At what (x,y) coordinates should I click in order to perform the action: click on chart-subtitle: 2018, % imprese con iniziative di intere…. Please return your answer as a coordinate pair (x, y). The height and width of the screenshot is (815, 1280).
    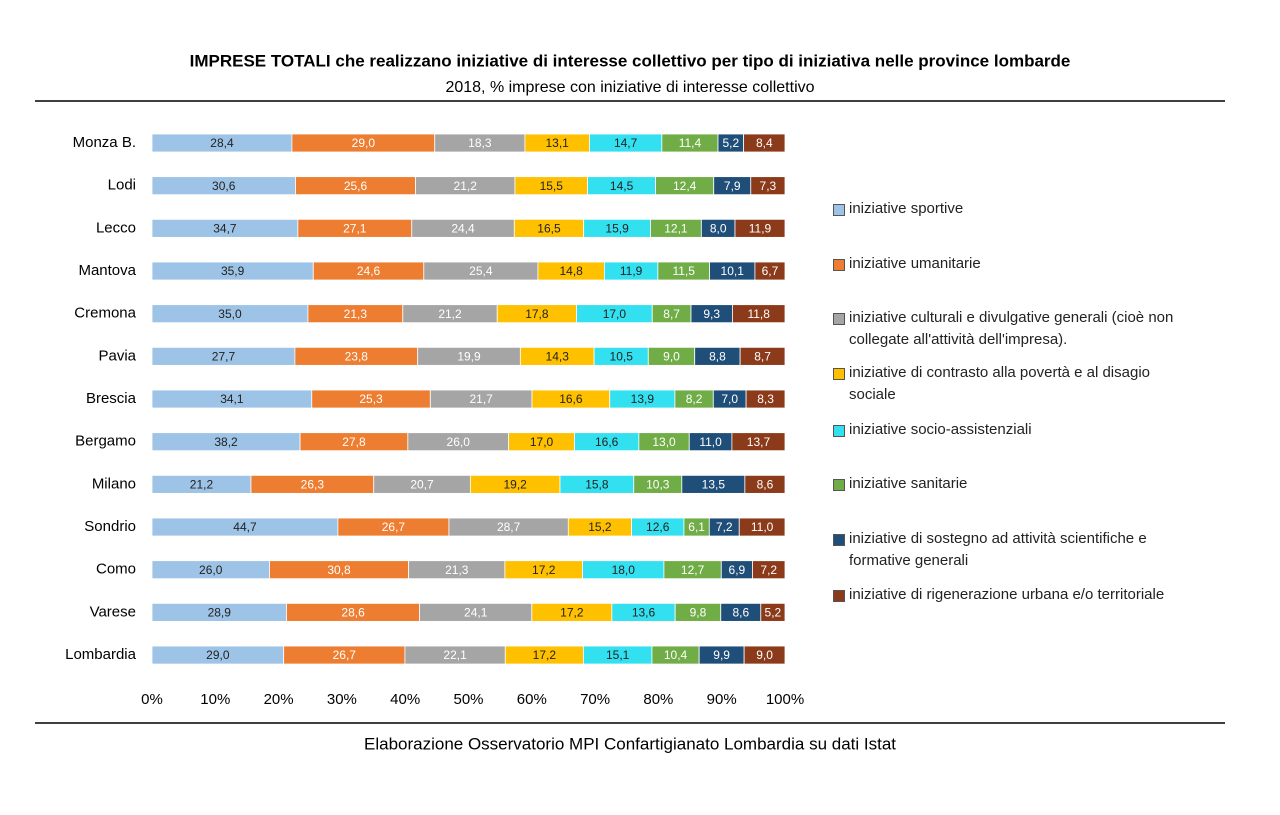
    Looking at the image, I should click on (629, 87).